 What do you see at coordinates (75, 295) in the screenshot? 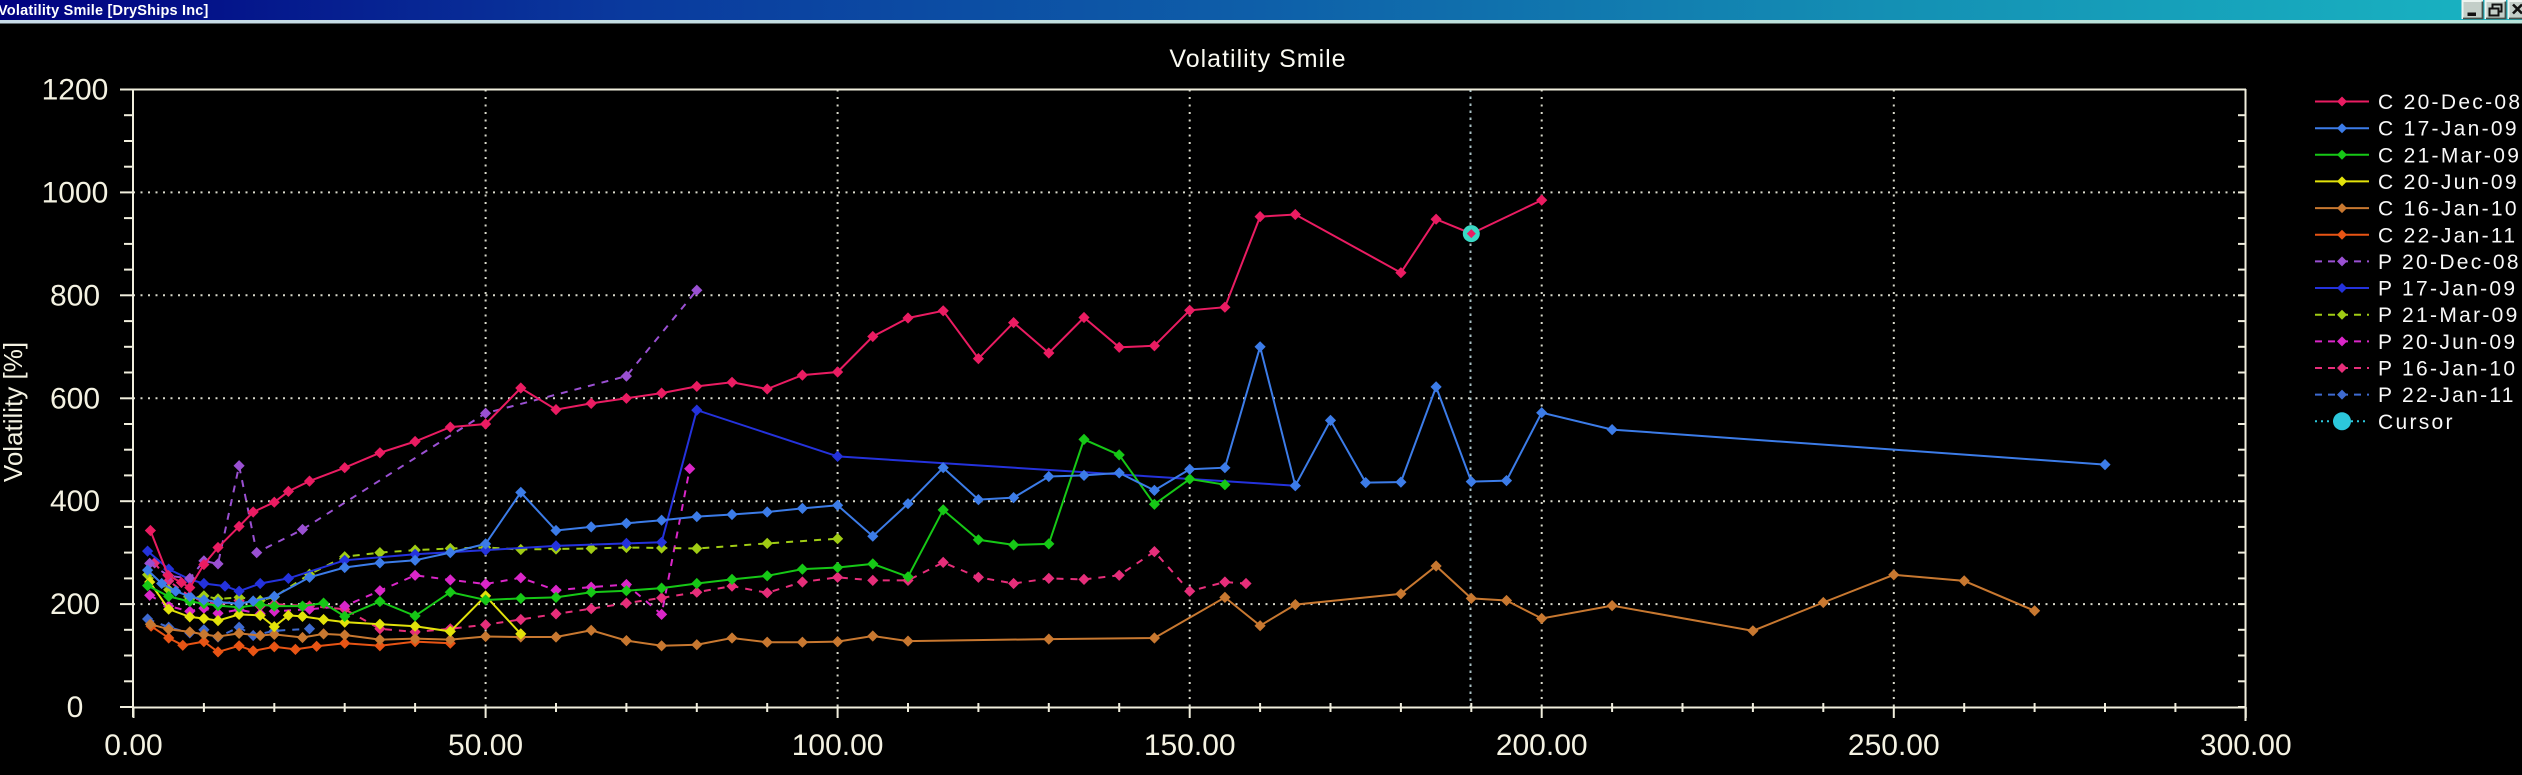
I see `svg-text: 800` at bounding box center [75, 295].